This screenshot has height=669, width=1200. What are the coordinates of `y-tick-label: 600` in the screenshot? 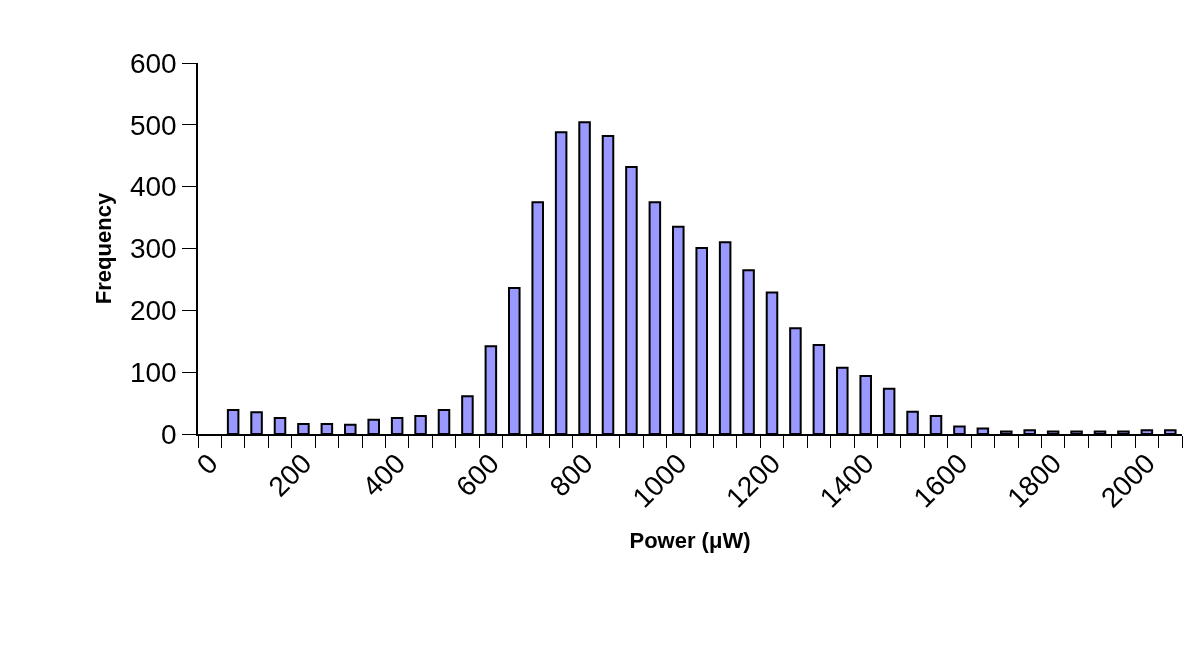 It's located at (153, 63).